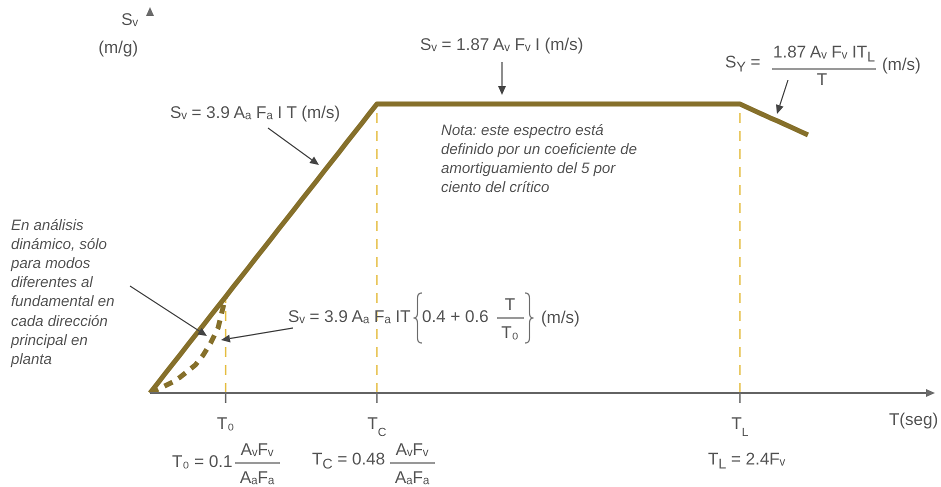 Image resolution: width=941 pixels, height=487 pixels. I want to click on annotation: 0.4 + 0.6, so click(455, 317).